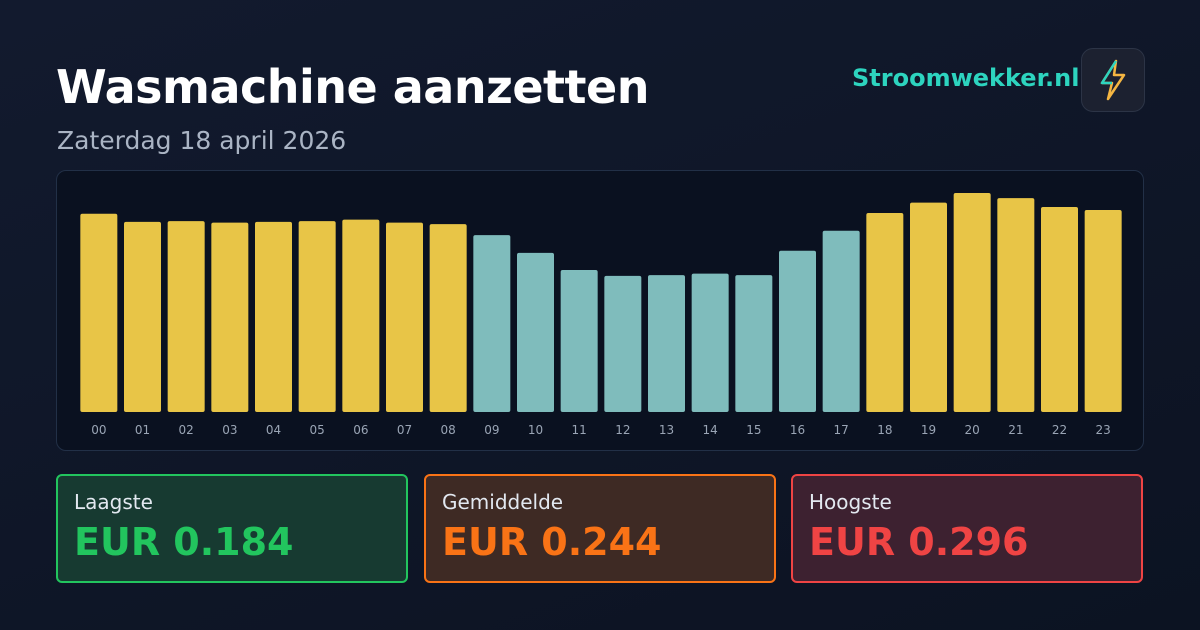  I want to click on subtitle: Zaterdag 18 april 2026, so click(202, 140).